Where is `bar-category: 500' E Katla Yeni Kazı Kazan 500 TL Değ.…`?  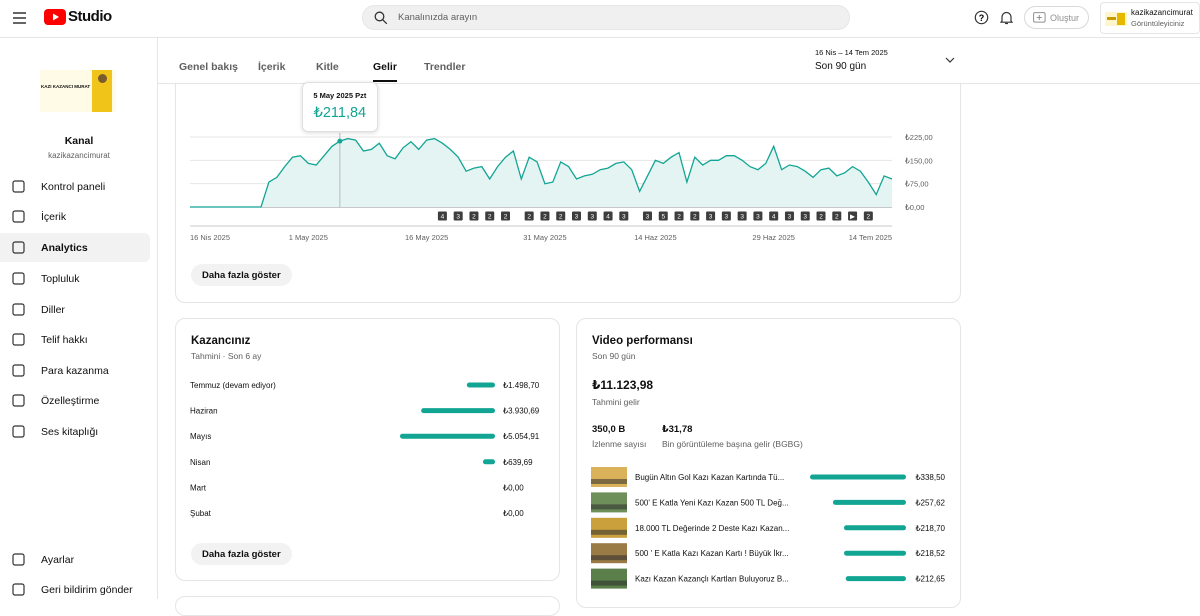 bar-category: 500' E Katla Yeni Kazı Kazan 500 TL Değ.… is located at coordinates (712, 502).